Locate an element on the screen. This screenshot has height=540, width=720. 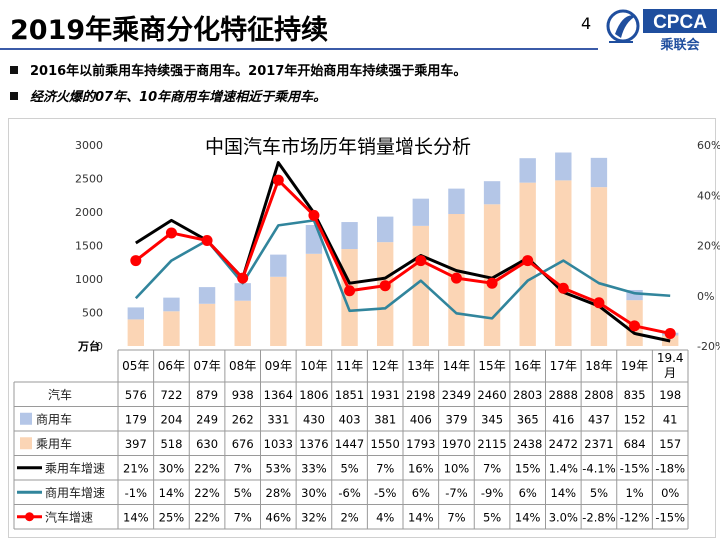
table-cell: 41 is located at coordinates (670, 419).